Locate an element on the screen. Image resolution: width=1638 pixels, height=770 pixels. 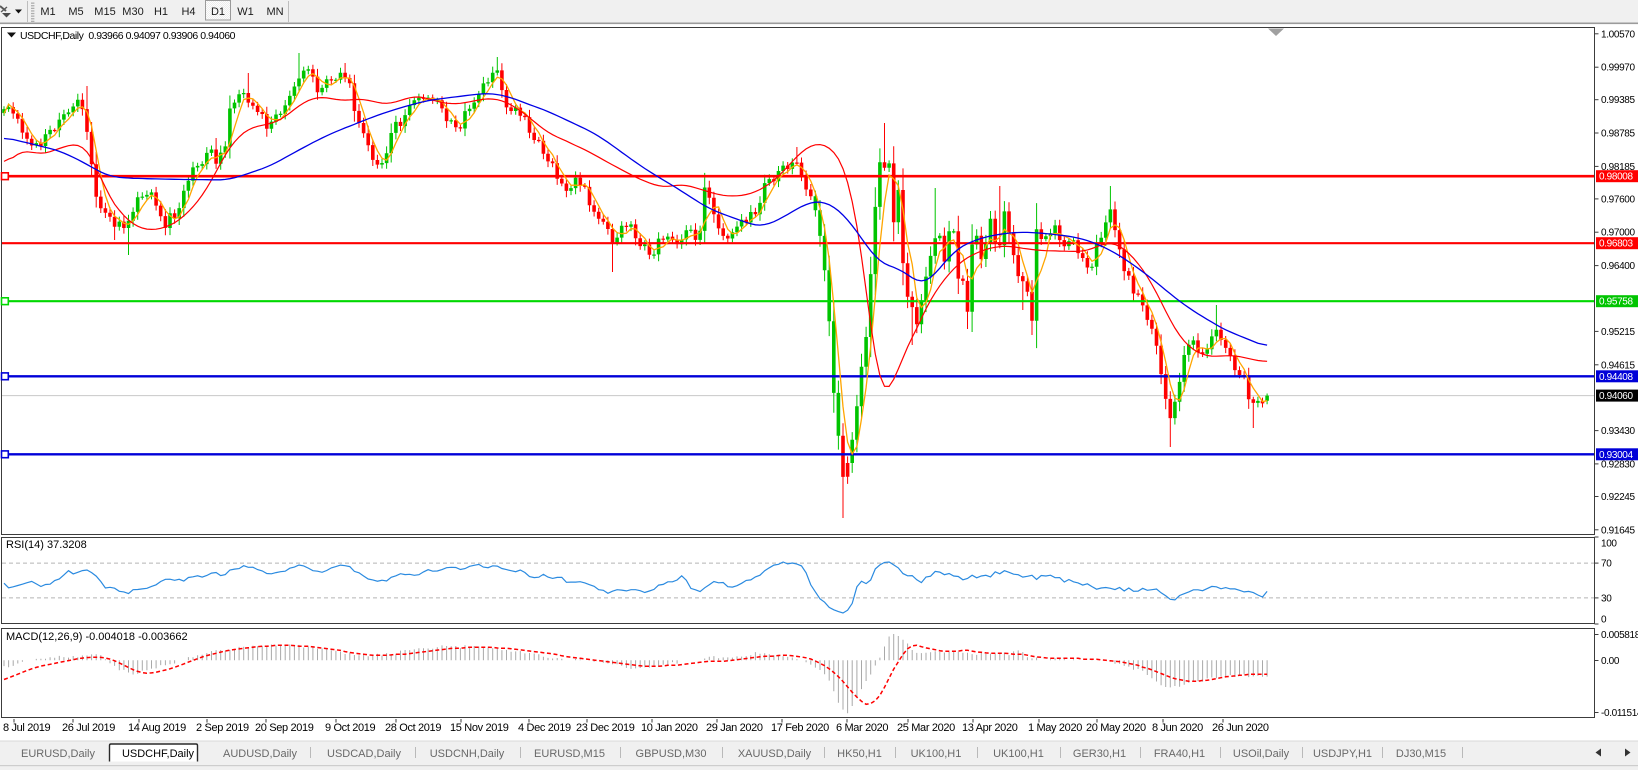
svg-text: 1 May 2020 is located at coordinates (1055, 728).